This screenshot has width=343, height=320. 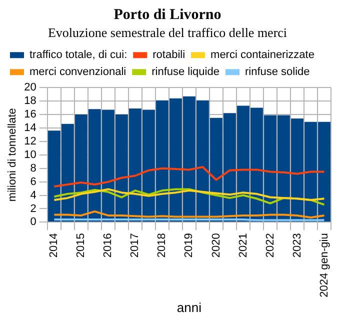 I want to click on y-tick-label: 0, so click(x=33, y=222).